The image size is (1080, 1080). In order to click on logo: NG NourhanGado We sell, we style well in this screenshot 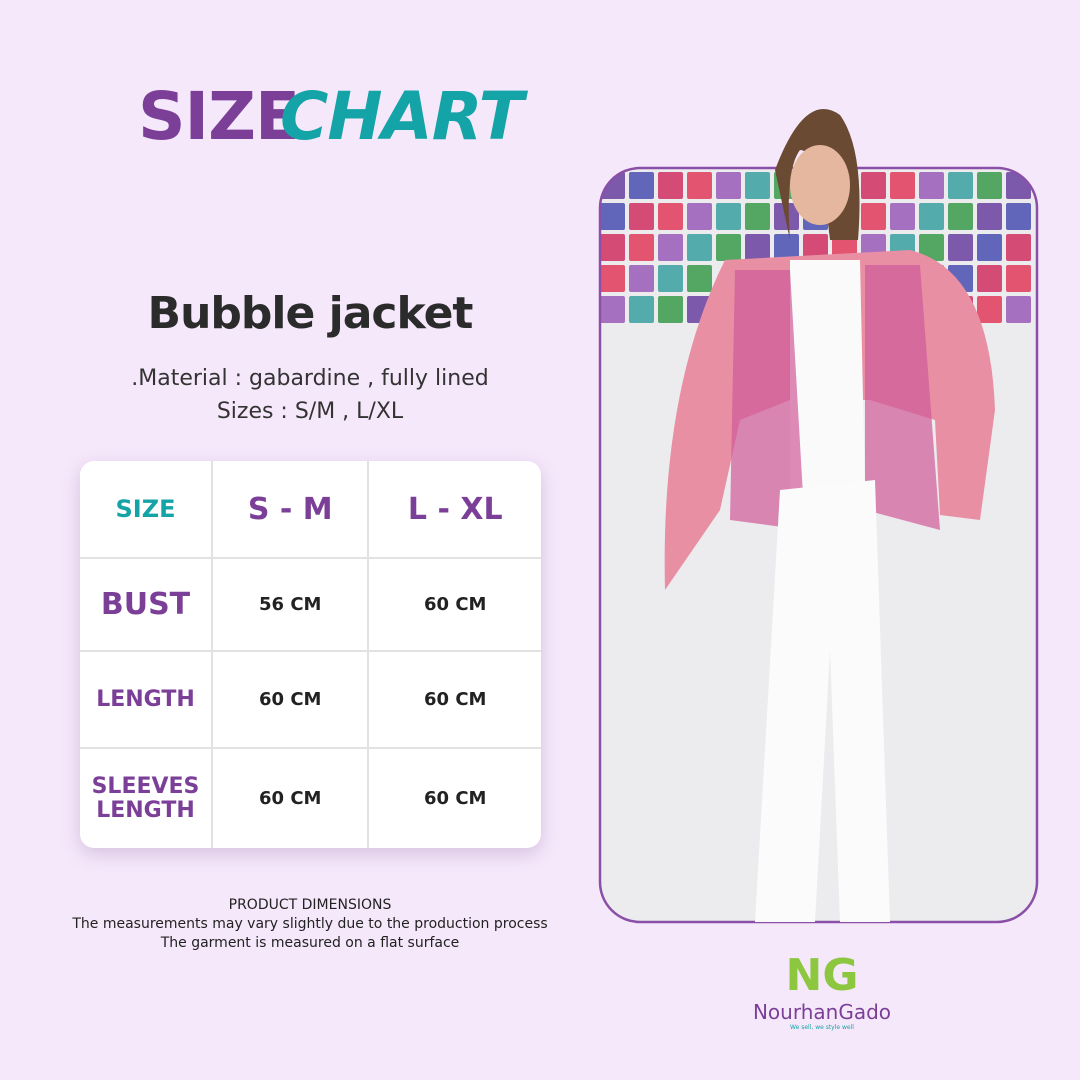, I will do `click(822, 991)`.